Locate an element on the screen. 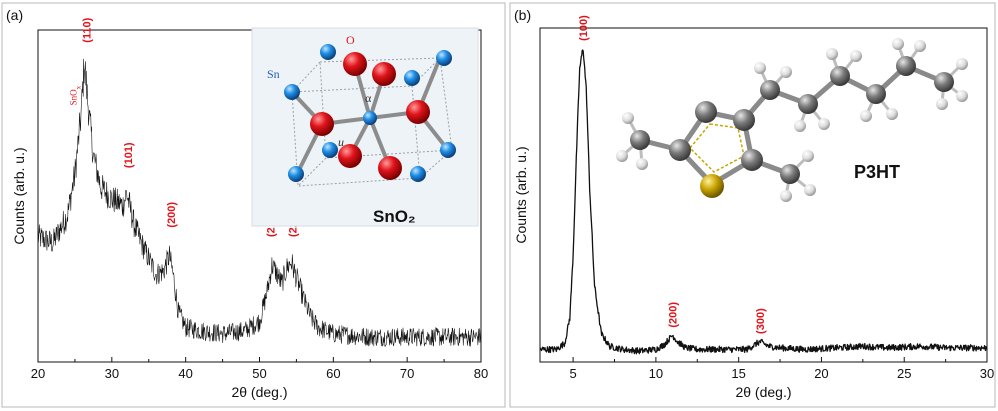 This screenshot has height=411, width=998. x-tick-label: 50 is located at coordinates (259, 373).